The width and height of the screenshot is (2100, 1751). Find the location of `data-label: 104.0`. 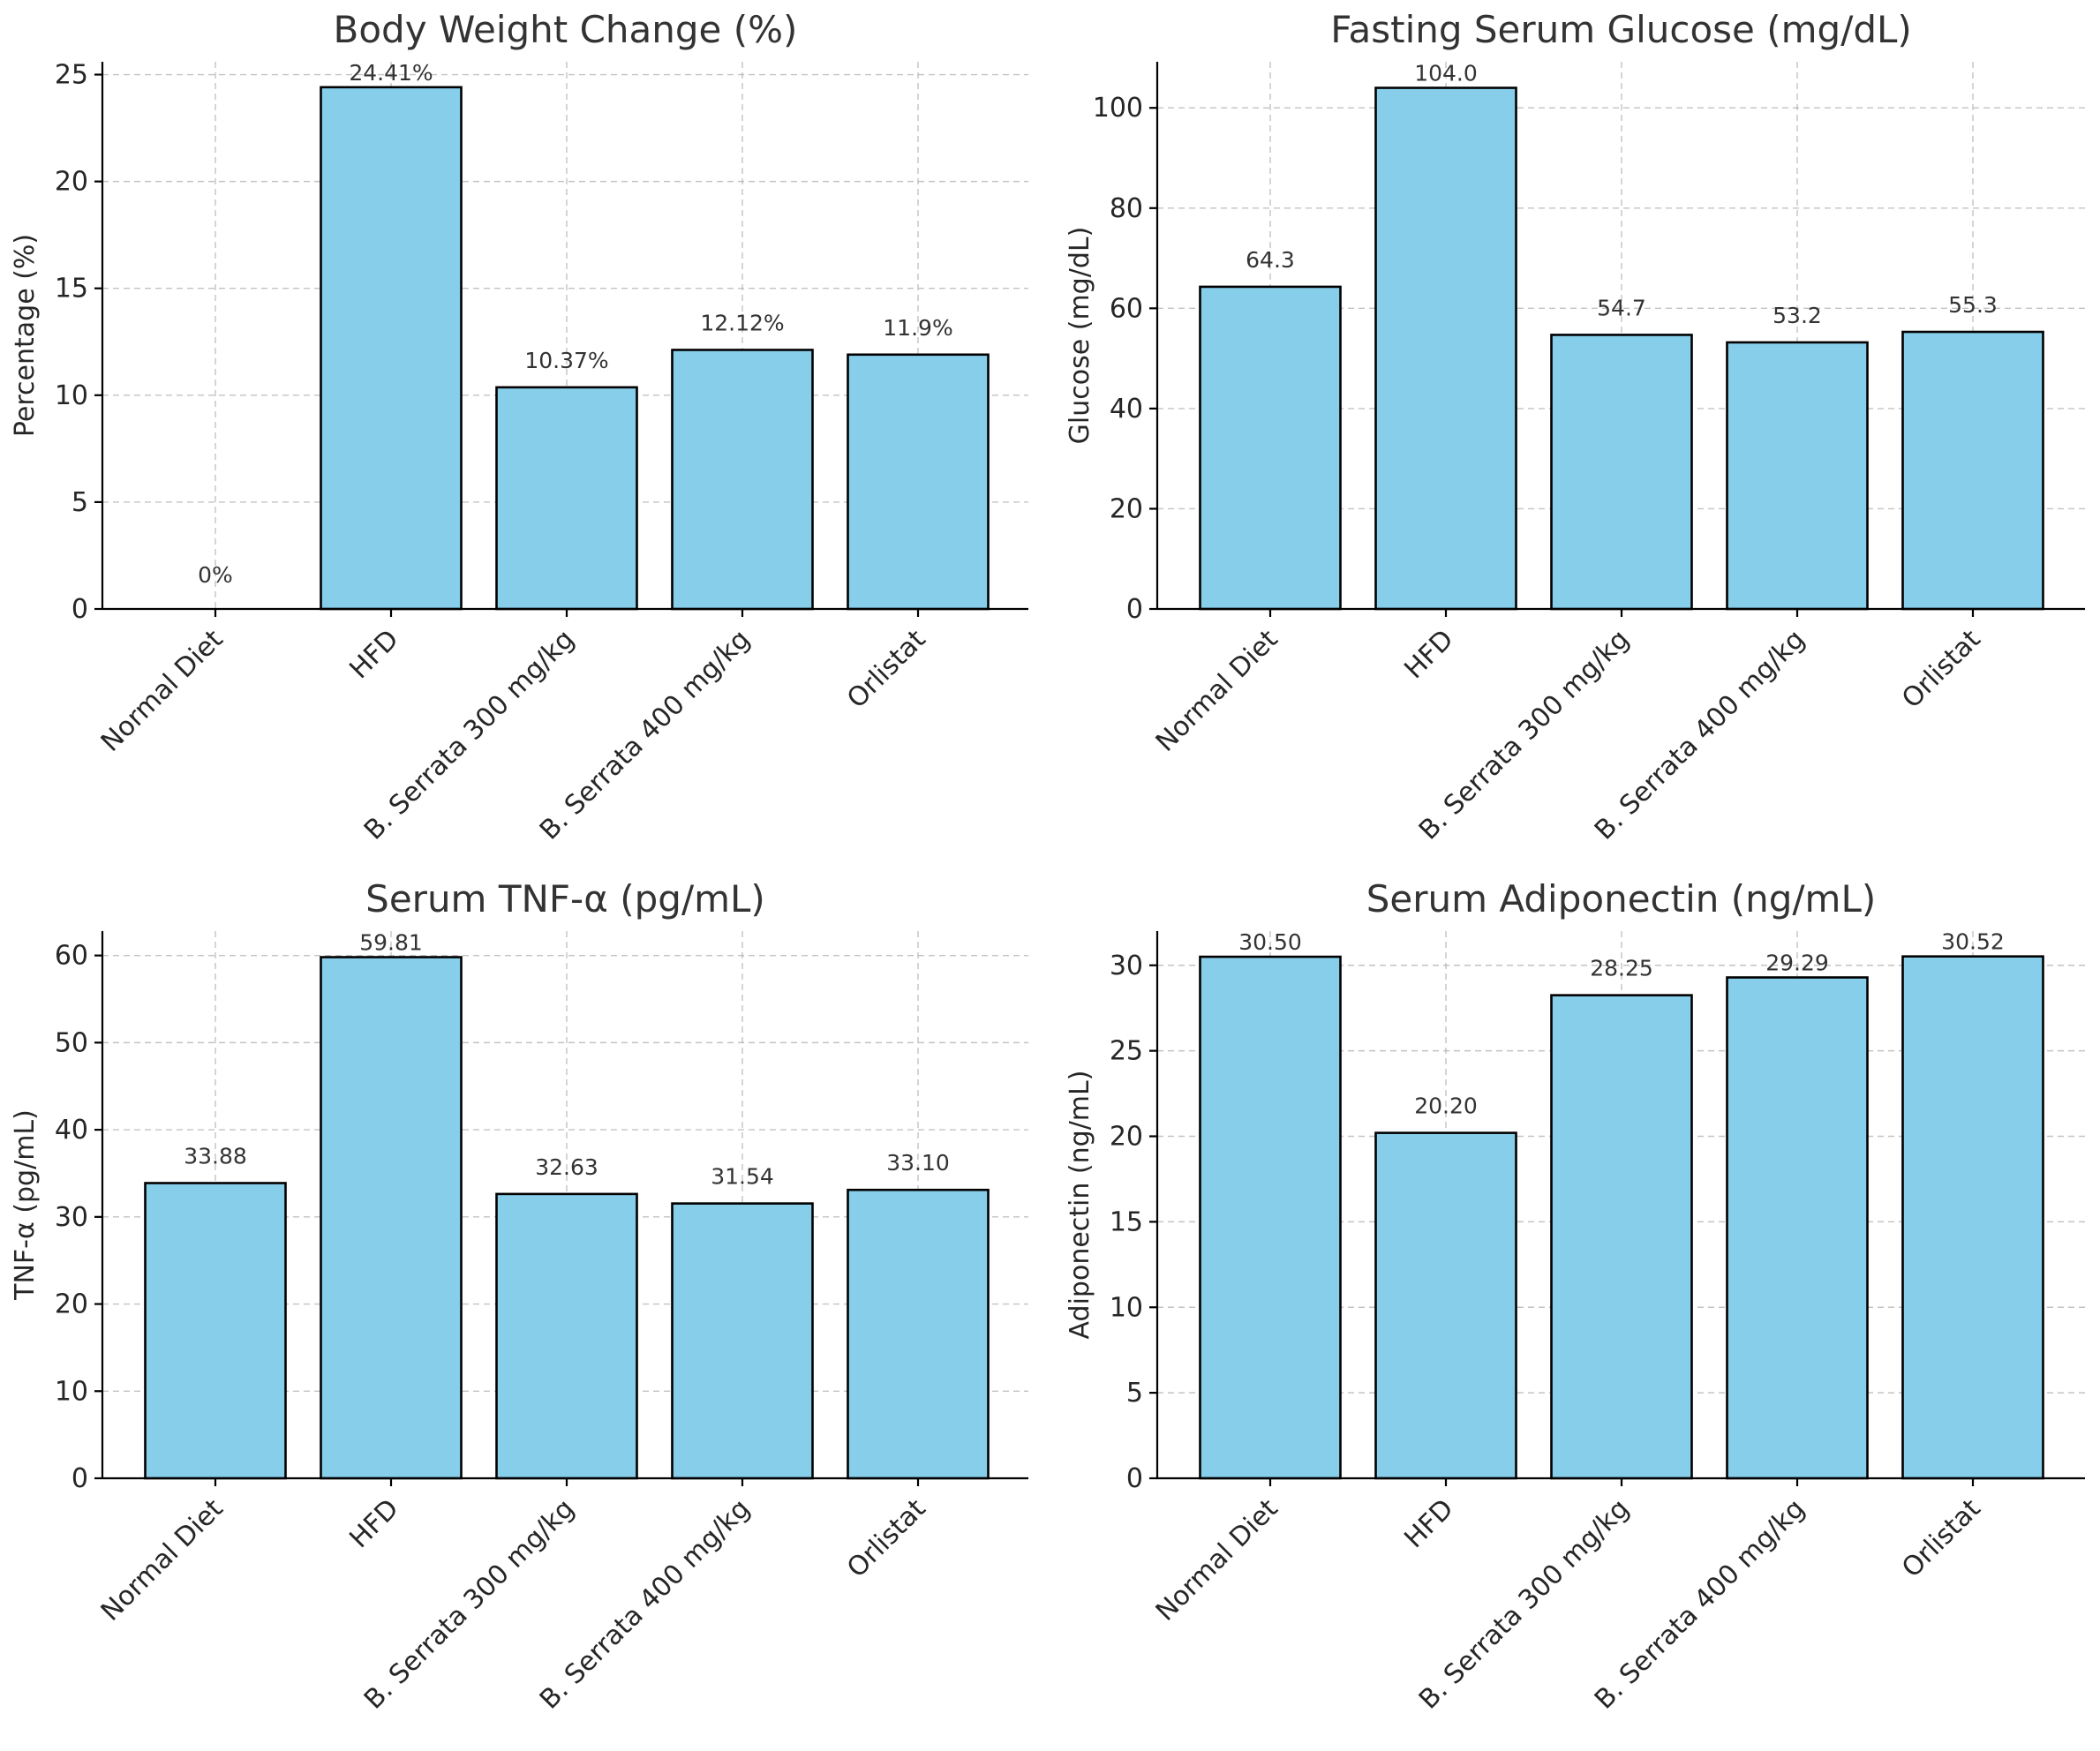

data-label: 104.0 is located at coordinates (1446, 73).